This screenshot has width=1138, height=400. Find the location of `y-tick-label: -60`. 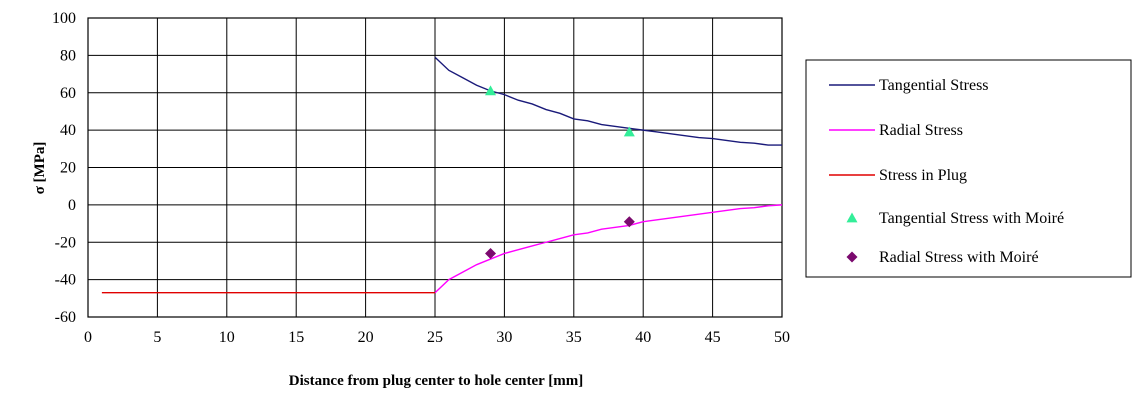

y-tick-label: -60 is located at coordinates (65, 317).